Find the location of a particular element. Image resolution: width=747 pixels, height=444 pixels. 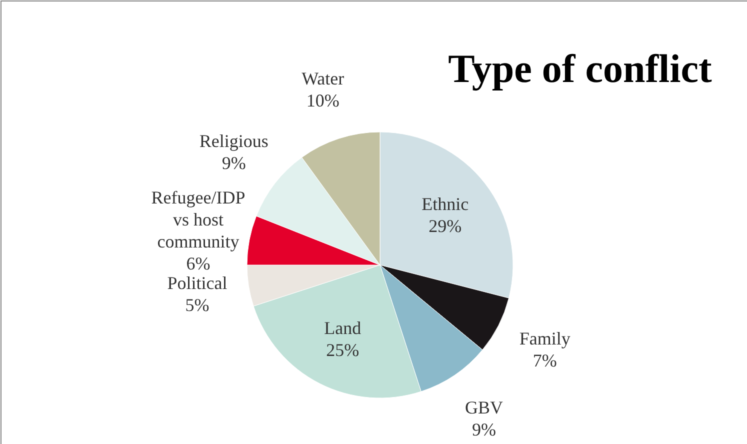

slice-label: Family is located at coordinates (544, 338).